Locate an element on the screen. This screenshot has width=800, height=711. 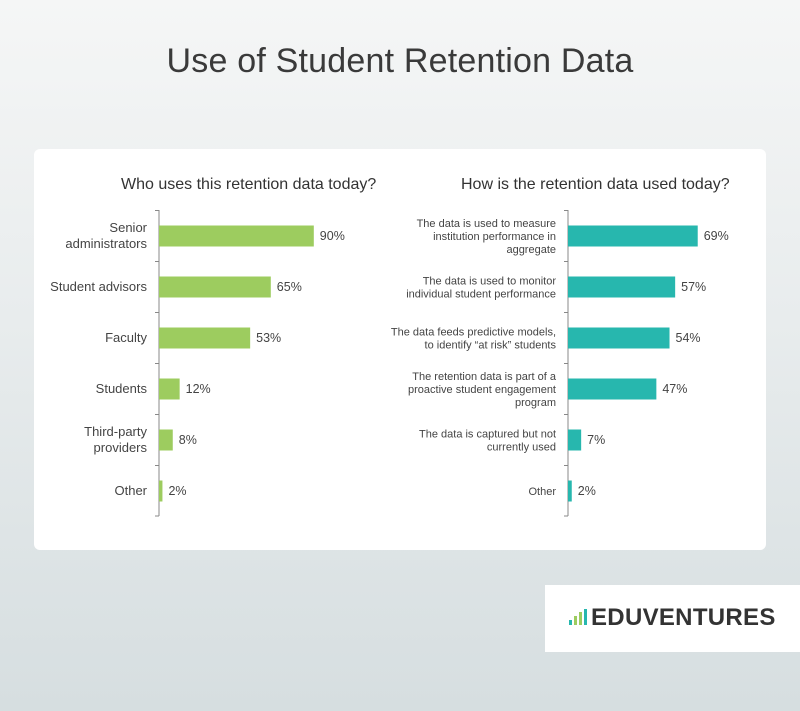
how-used-chart-title: How is the retention data used today? is located at coordinates (595, 184).